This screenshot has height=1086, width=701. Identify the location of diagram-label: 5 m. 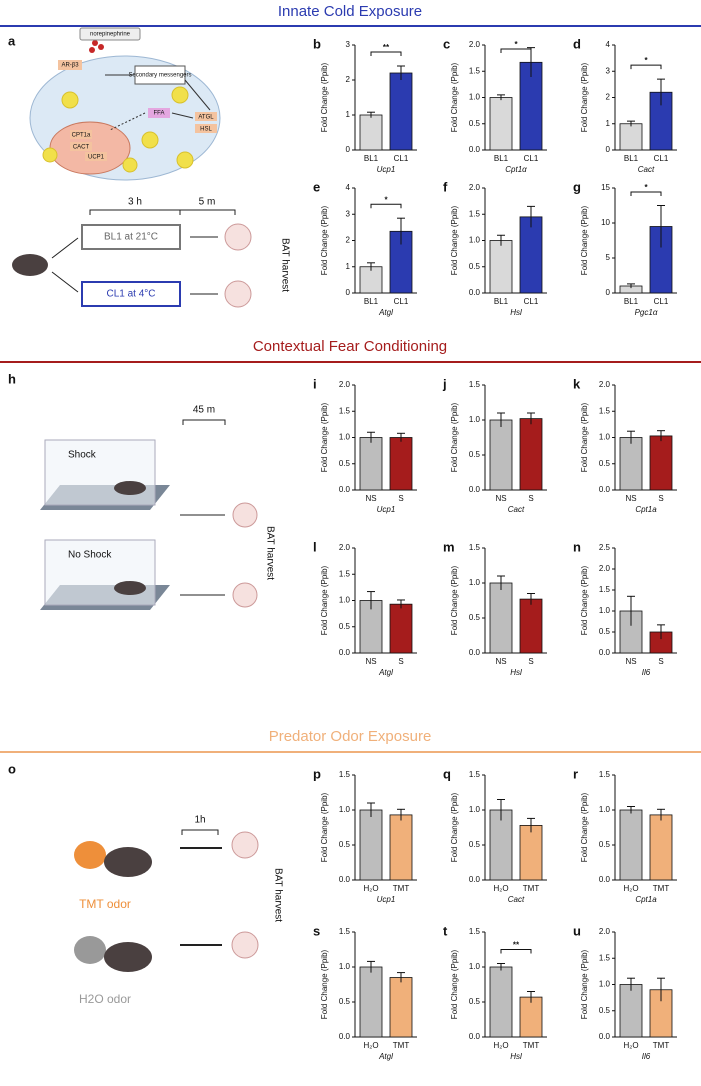
(207, 202).